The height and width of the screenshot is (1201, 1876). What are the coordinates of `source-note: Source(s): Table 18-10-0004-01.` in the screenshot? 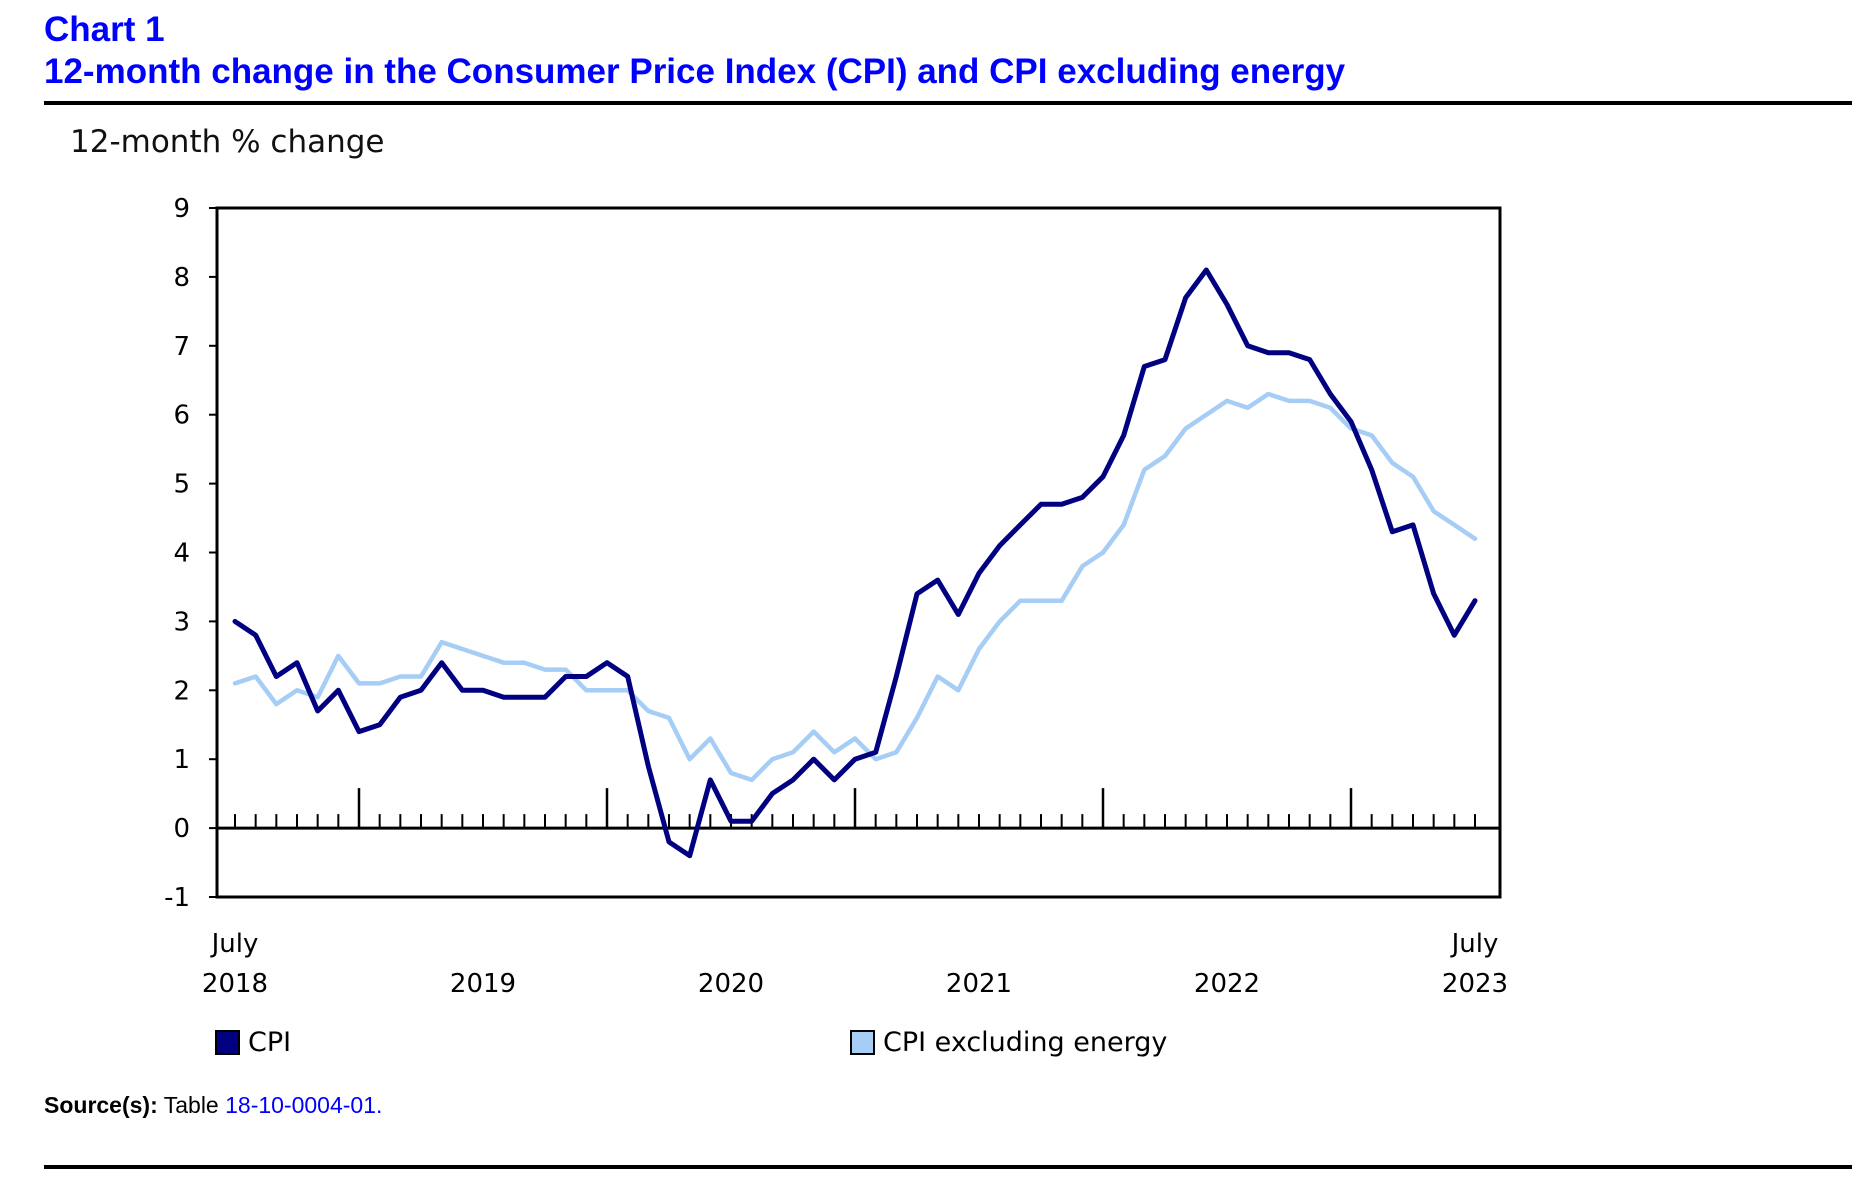 It's located at (213, 1105).